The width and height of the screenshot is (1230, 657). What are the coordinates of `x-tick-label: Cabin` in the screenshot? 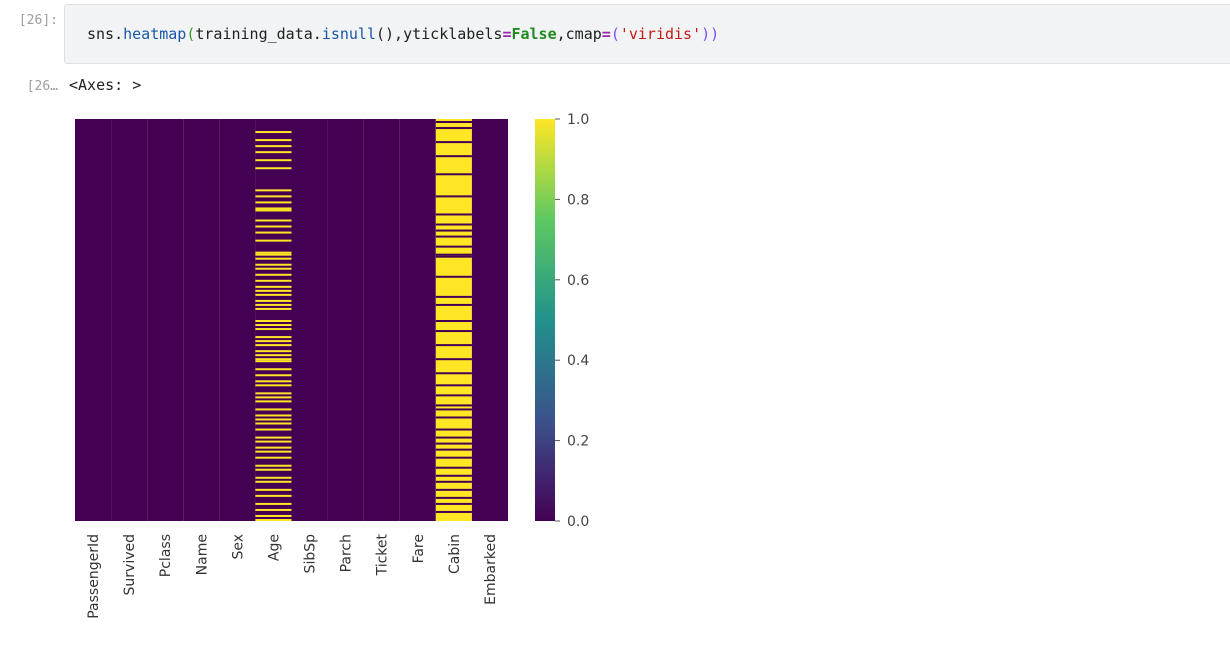 It's located at (455, 554).